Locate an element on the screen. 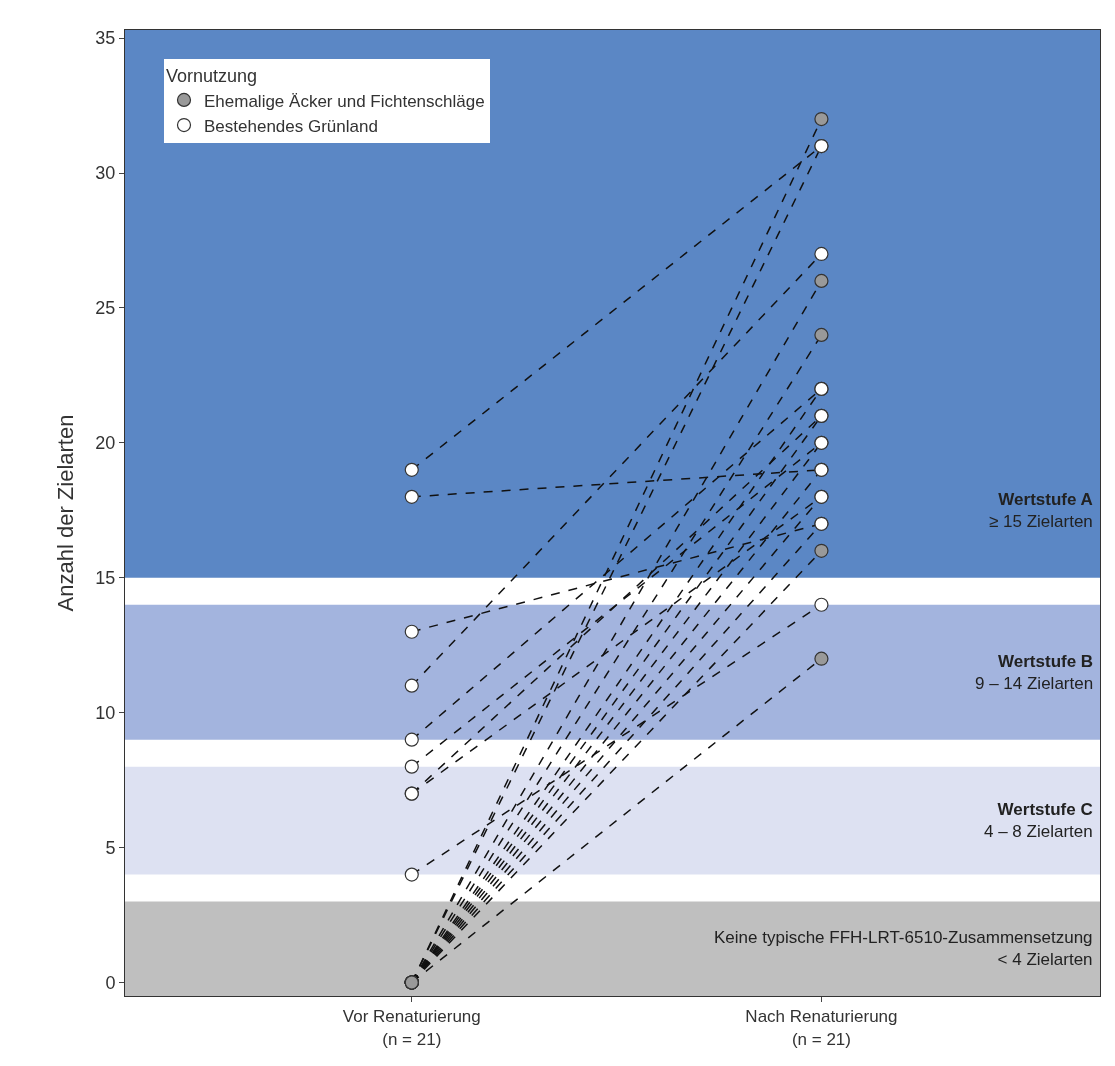  y-tick-label: 10 is located at coordinates (105, 712).